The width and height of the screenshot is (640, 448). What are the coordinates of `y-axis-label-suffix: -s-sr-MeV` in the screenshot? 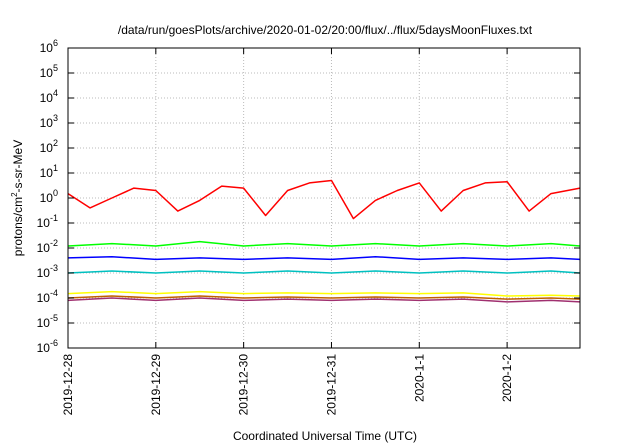 It's located at (18, 166).